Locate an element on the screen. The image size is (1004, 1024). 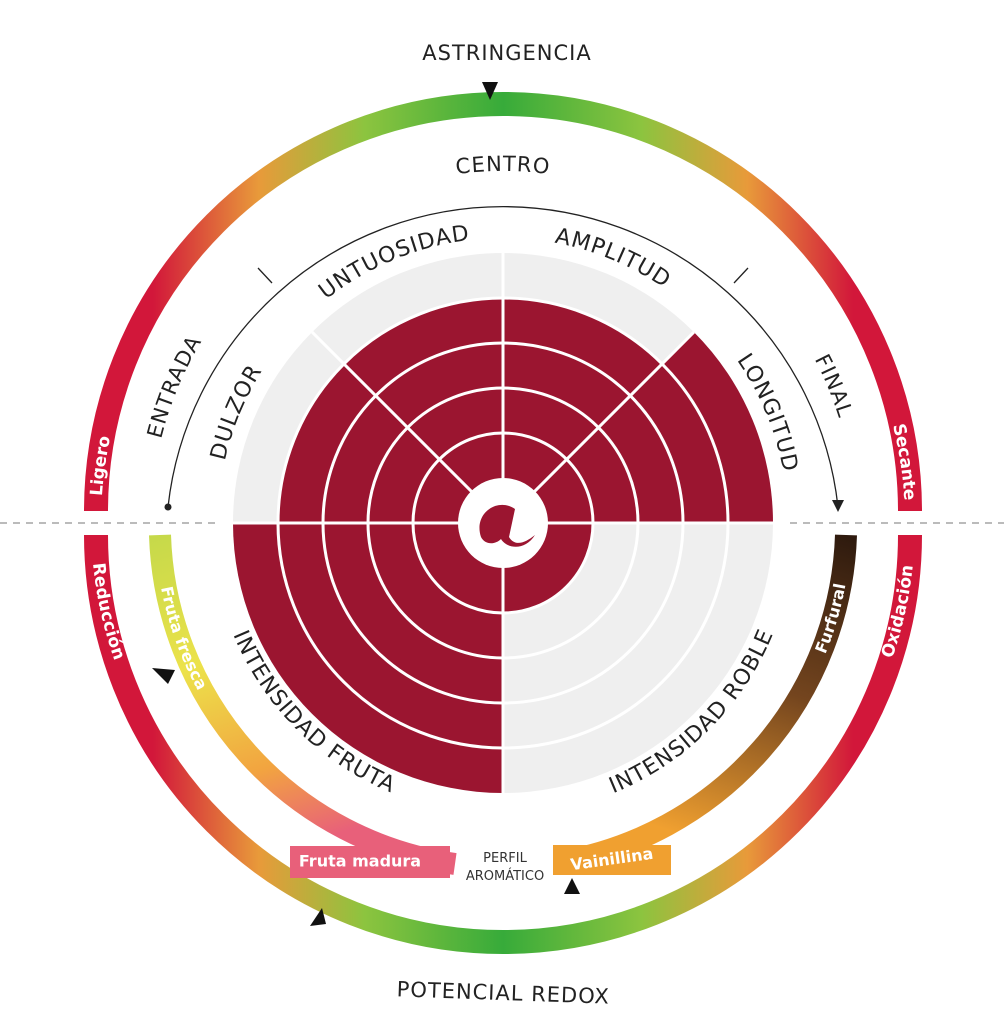
sector-bg is located at coordinates (638, 658).